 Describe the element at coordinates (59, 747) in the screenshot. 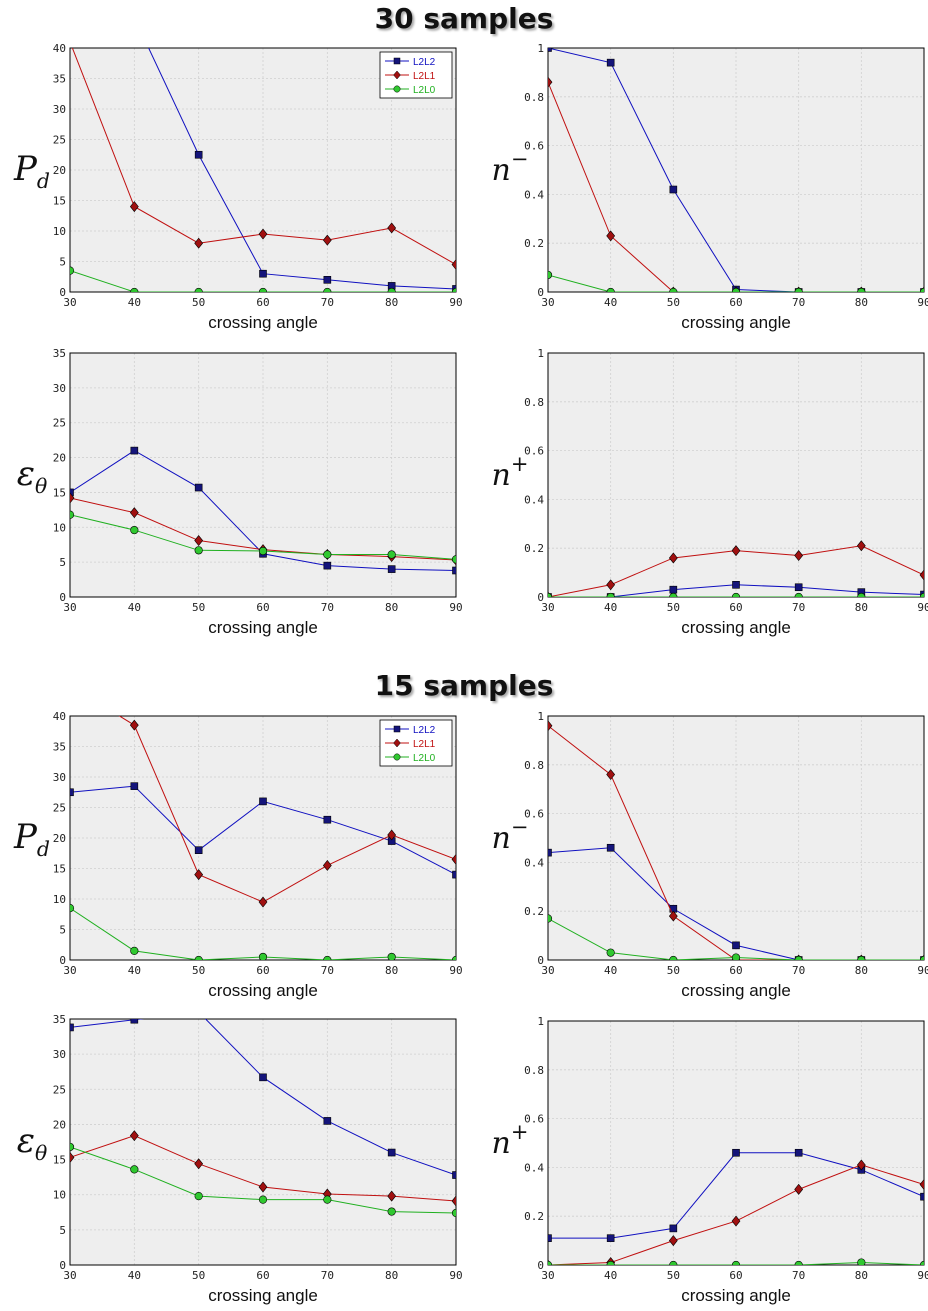

I see `y-tick-label: 35` at that location.